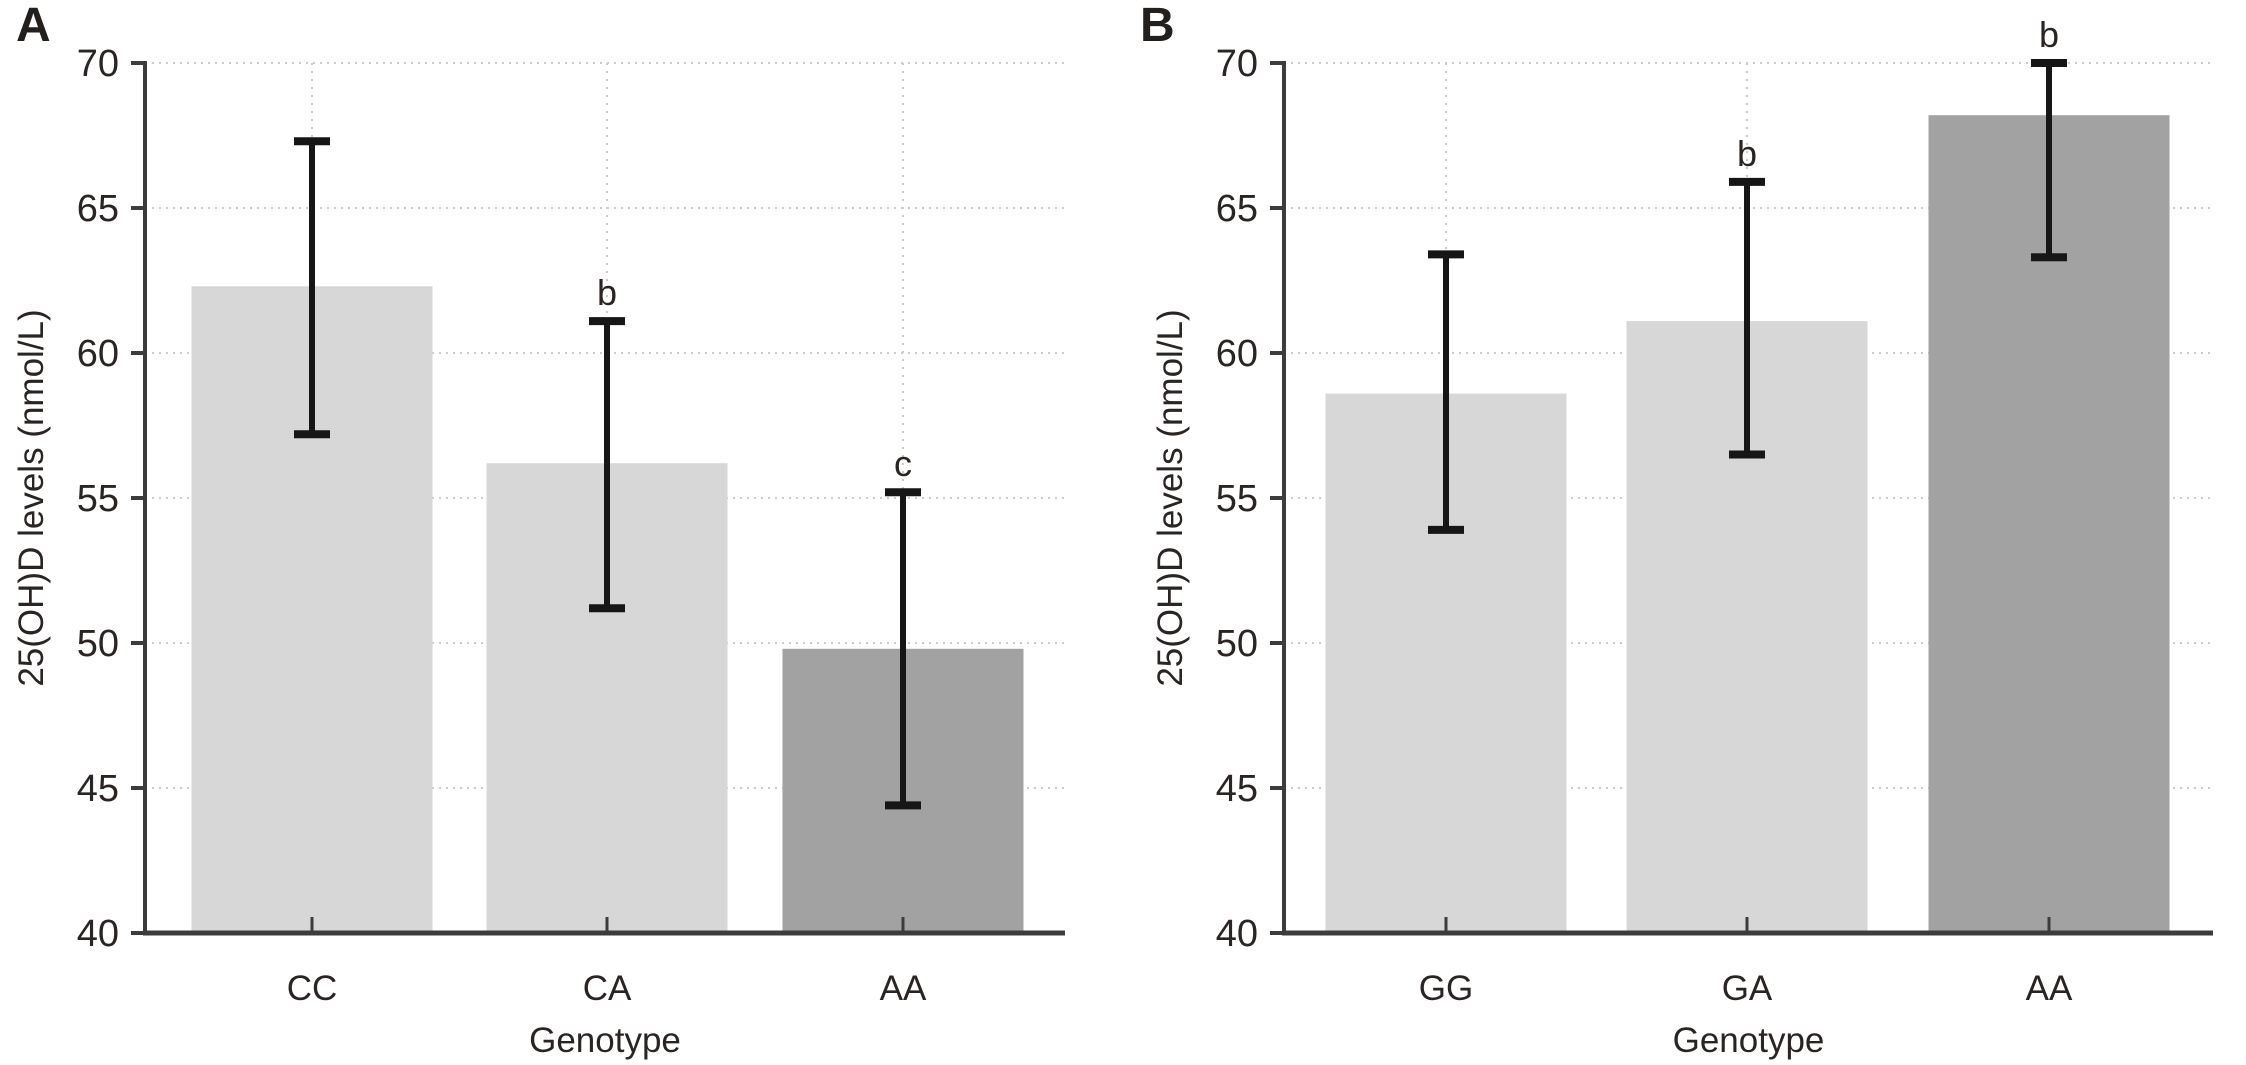 Image resolution: width=2246 pixels, height=1065 pixels. Describe the element at coordinates (607, 988) in the screenshot. I see `x-category-label: CA` at that location.